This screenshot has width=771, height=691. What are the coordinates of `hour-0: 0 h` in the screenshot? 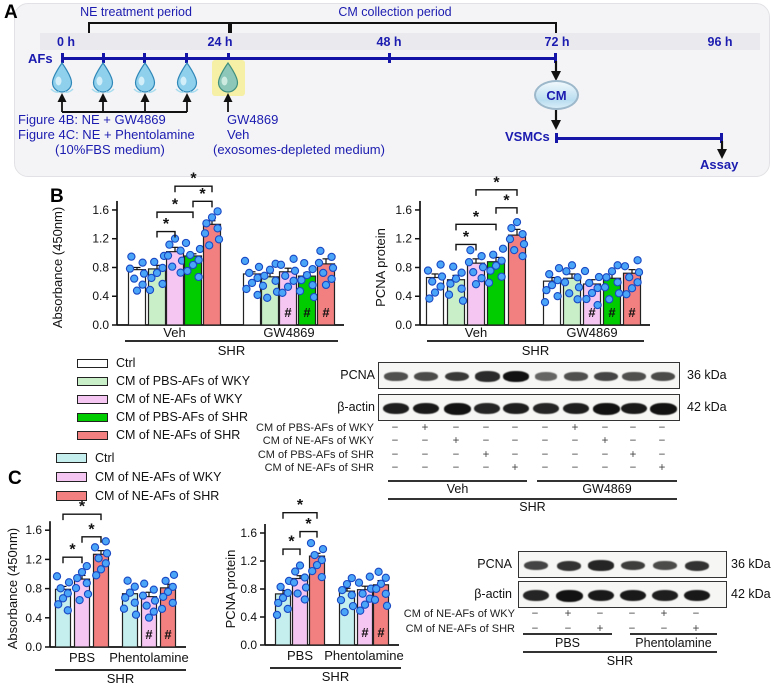 It's located at (66, 42).